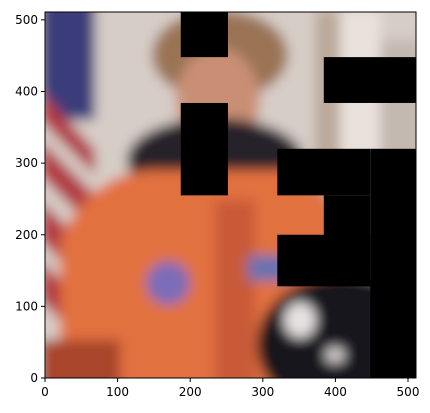 This screenshot has height=413, width=430. Describe the element at coordinates (262, 392) in the screenshot. I see `x-tick-label: 300` at that location.